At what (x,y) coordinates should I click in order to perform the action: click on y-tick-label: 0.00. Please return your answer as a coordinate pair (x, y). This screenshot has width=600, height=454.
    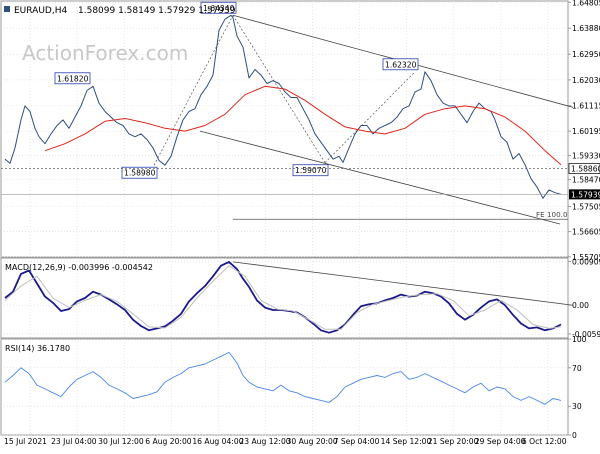
    Looking at the image, I should click on (580, 305).